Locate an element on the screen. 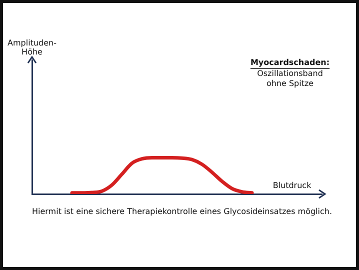  text: Hiermit ist eine sichere Therapiekontrolle eines Glycosideinsatzes möglich. is located at coordinates (182, 211).